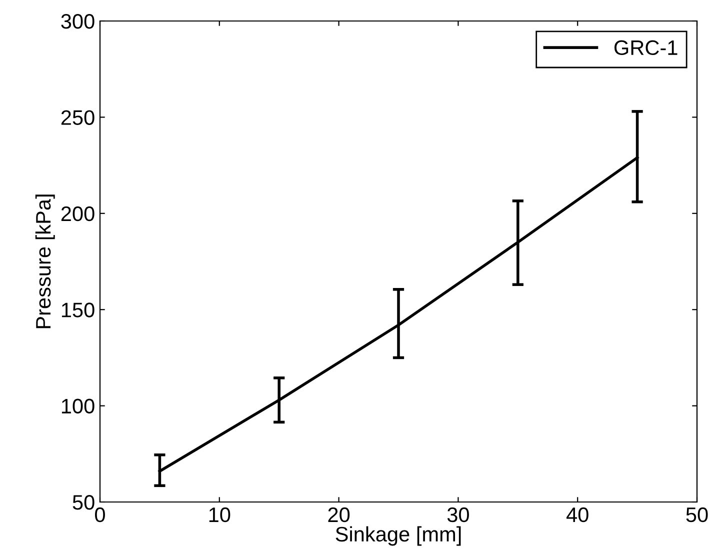 Image resolution: width=712 pixels, height=552 pixels. Describe the element at coordinates (646, 48) in the screenshot. I see `legend-label: GRC-1` at that location.